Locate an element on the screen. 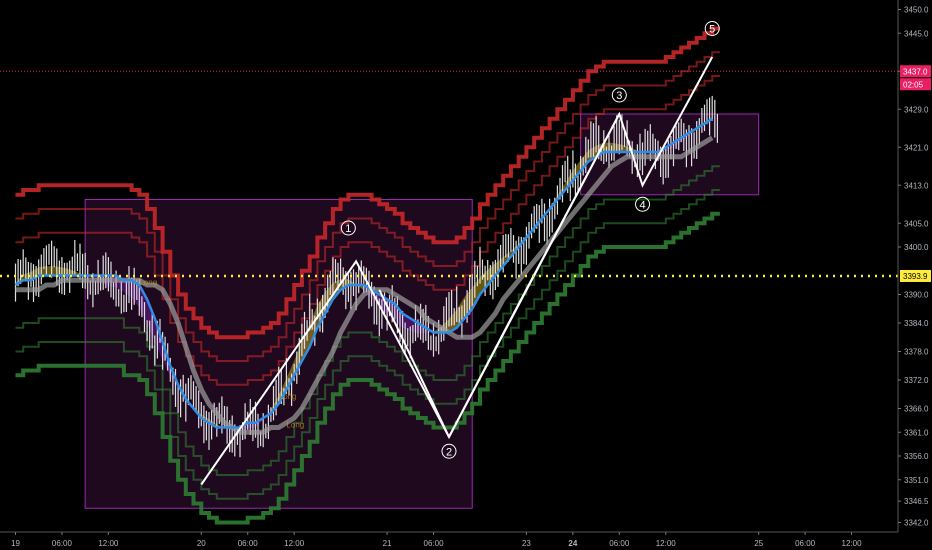 The height and width of the screenshot is (550, 932). countdown-tag: 02:05 is located at coordinates (913, 84).